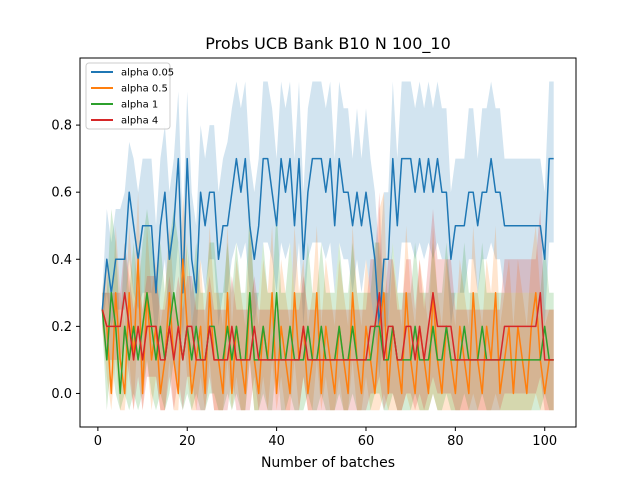 This screenshot has width=640, height=480. I want to click on y-tick-label: 0.8, so click(61, 126).